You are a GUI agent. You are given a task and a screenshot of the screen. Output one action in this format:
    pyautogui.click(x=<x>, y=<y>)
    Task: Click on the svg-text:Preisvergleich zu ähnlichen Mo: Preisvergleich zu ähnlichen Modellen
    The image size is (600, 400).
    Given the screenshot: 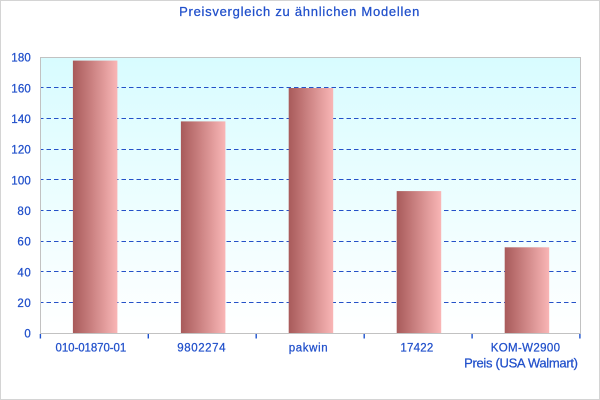 What is the action you would take?
    pyautogui.click(x=299, y=11)
    